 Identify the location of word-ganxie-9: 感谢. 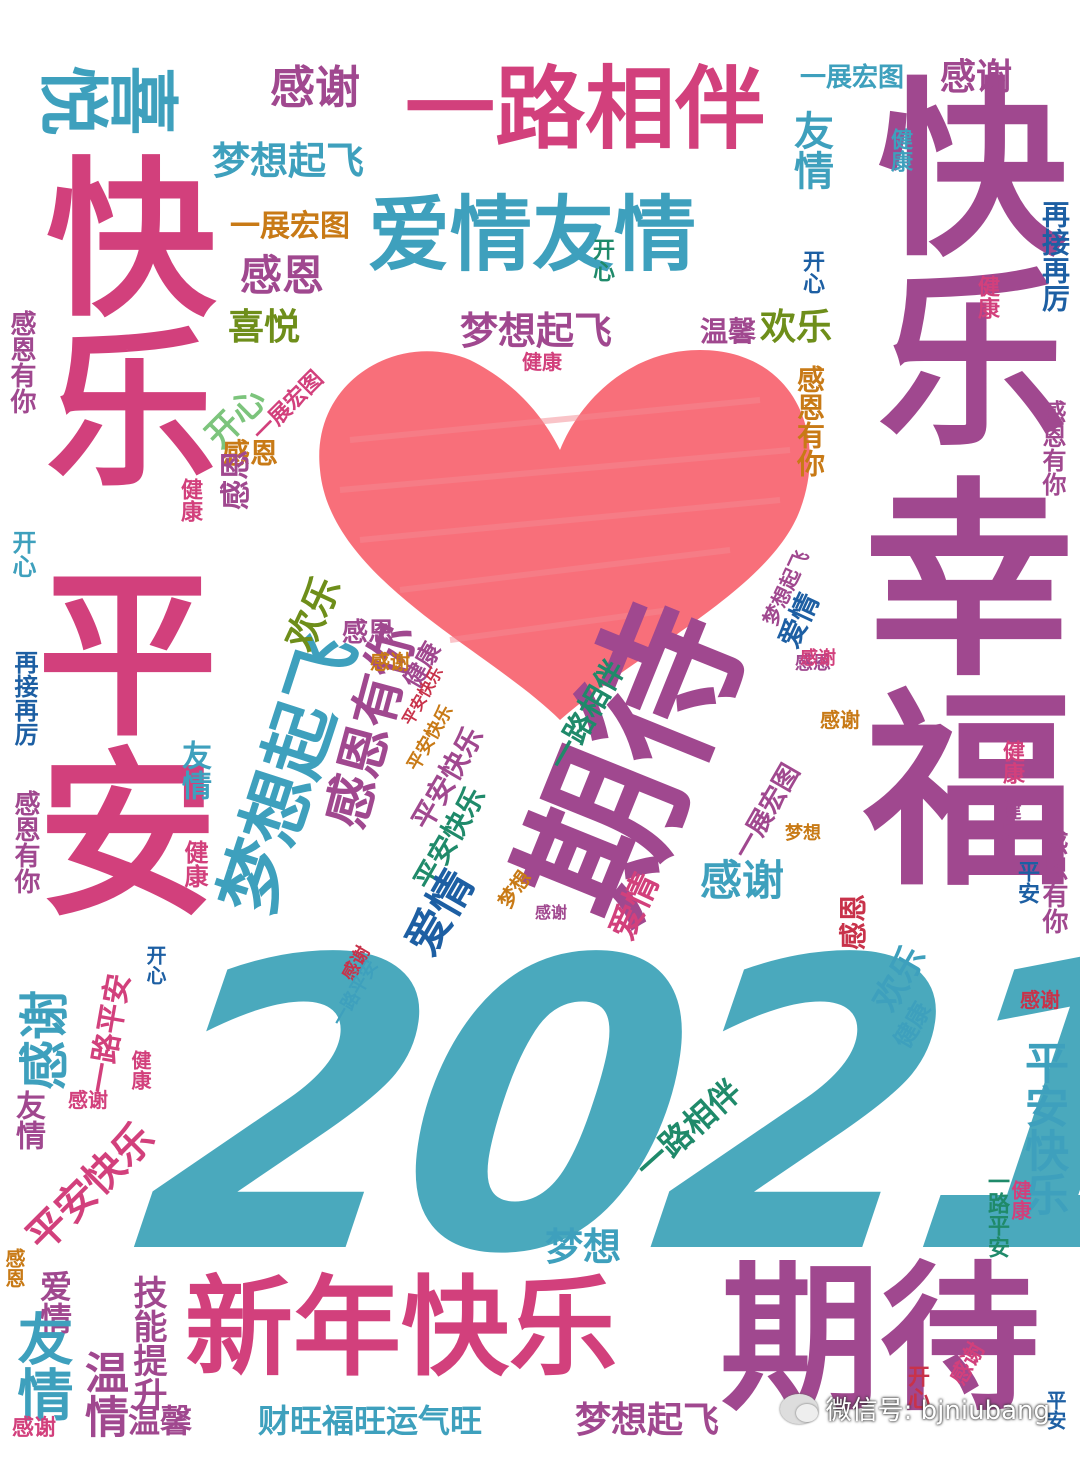
(88, 1100).